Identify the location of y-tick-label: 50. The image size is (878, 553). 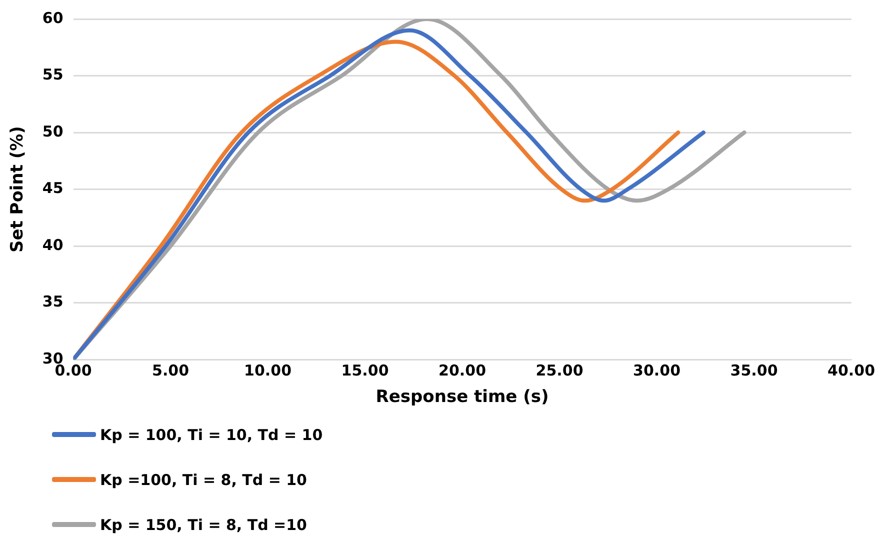
(53, 131).